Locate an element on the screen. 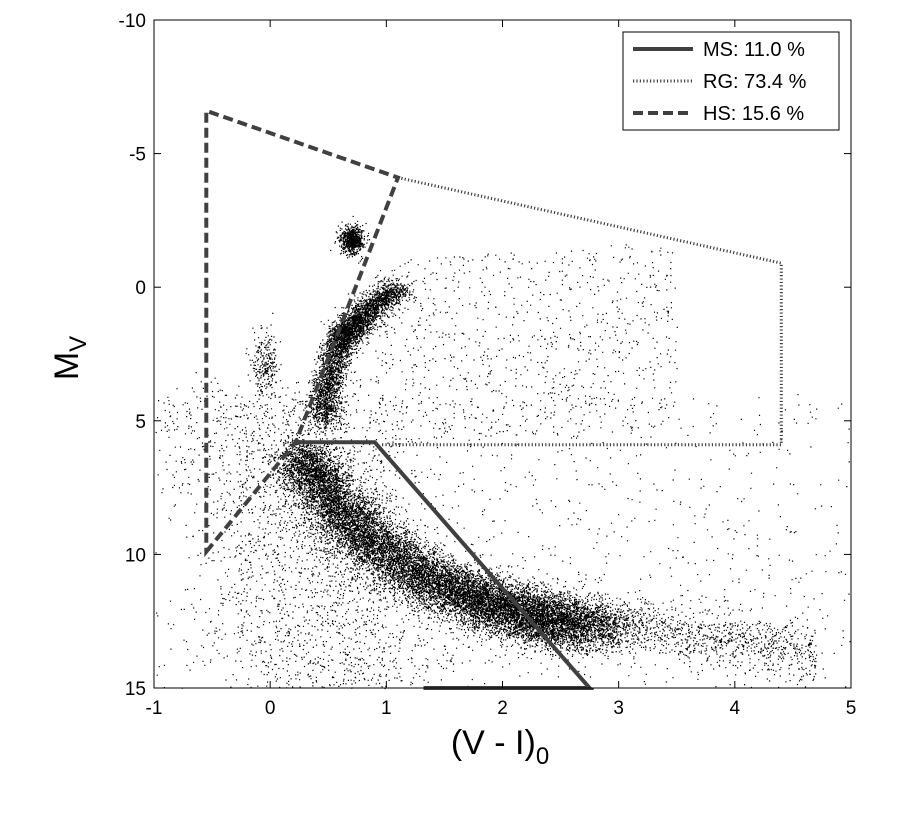  y-tick-label: -10 is located at coordinates (132, 21).